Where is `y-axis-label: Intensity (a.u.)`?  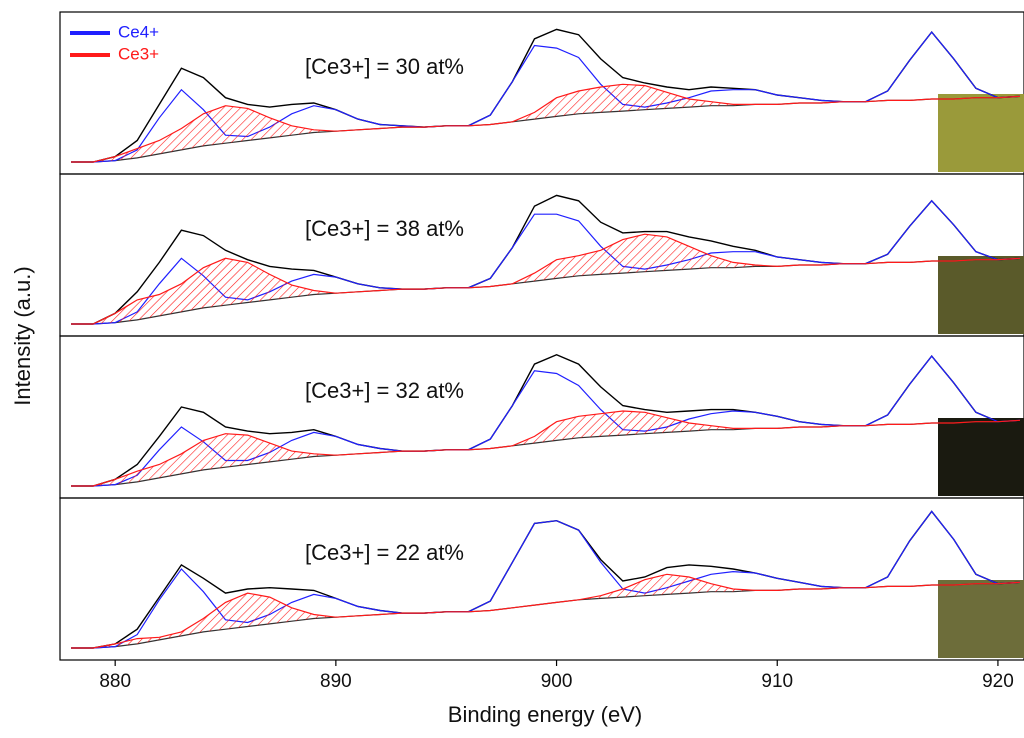 y-axis-label: Intensity (a.u.) is located at coordinates (22, 335).